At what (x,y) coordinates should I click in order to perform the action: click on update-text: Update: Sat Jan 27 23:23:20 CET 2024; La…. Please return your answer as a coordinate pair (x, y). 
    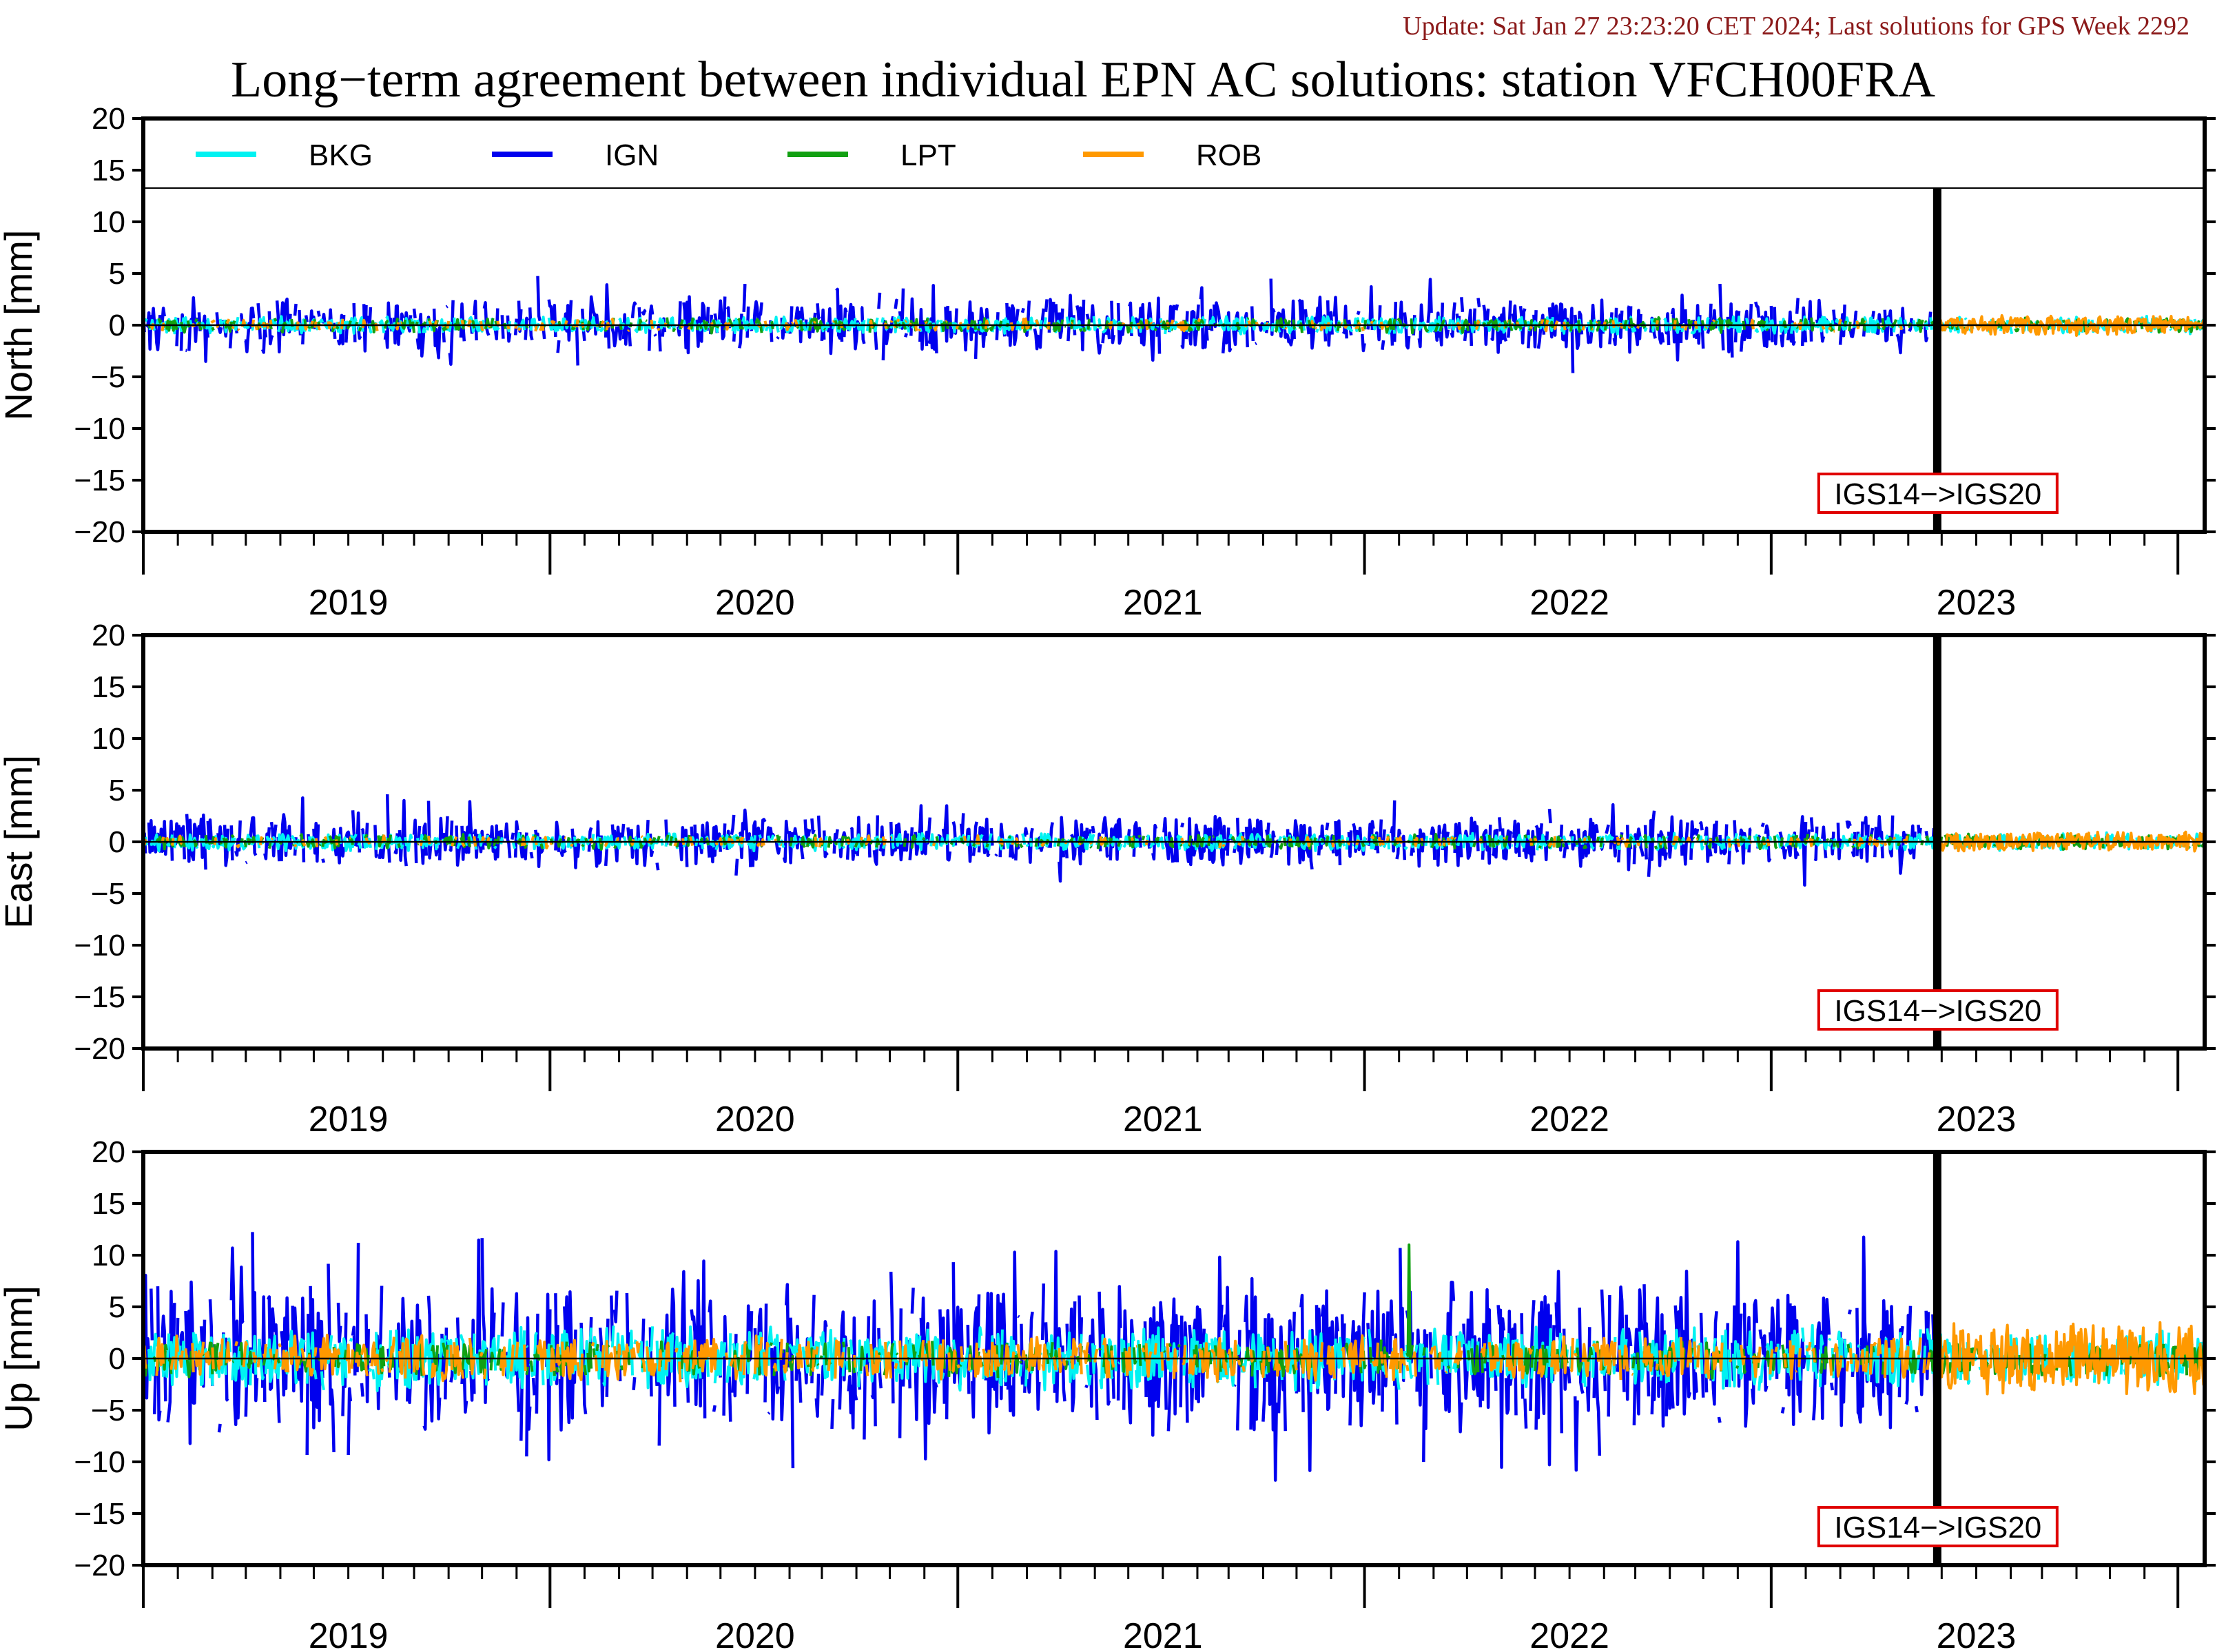
    Looking at the image, I should click on (1796, 26).